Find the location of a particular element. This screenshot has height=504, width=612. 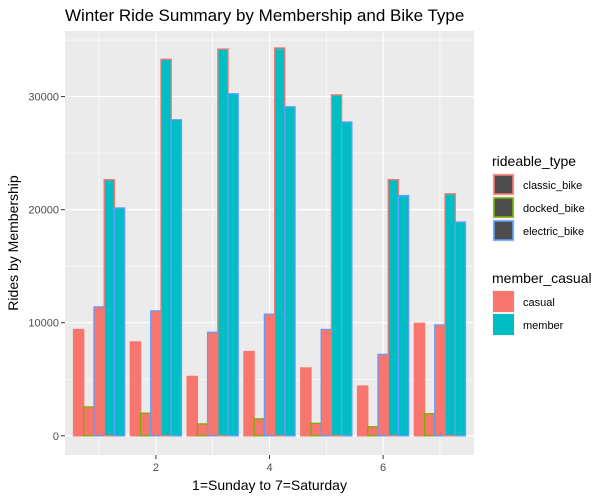

legend-label: classic_bike is located at coordinates (552, 186).